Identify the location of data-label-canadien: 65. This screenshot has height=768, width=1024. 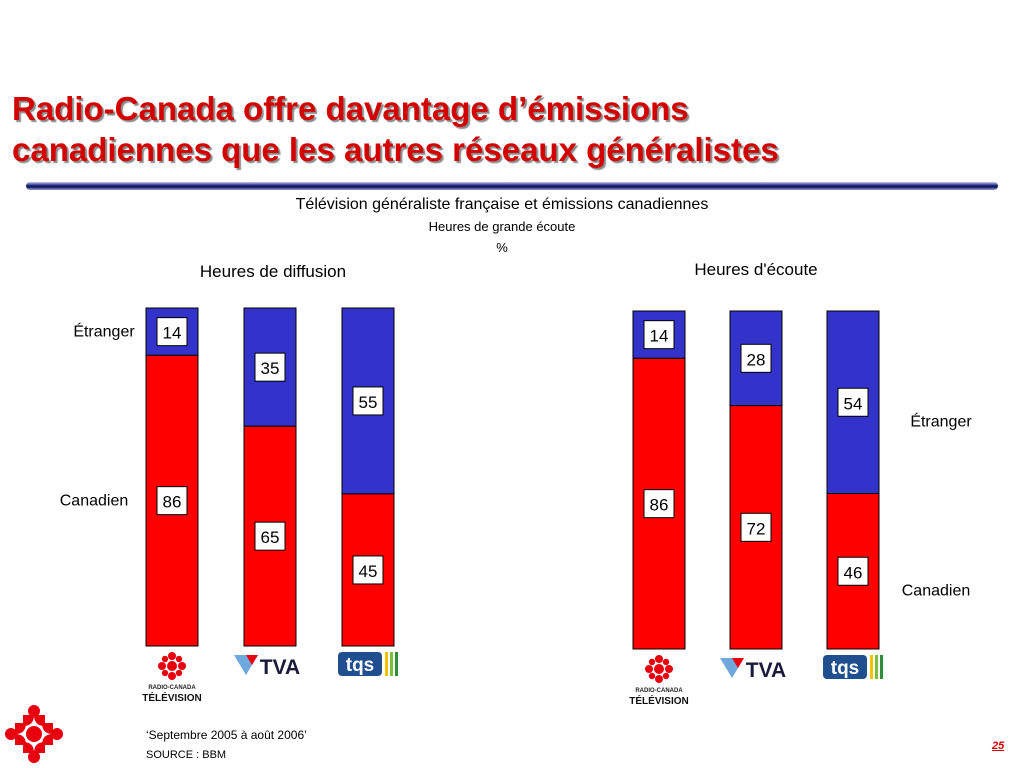
(270, 537).